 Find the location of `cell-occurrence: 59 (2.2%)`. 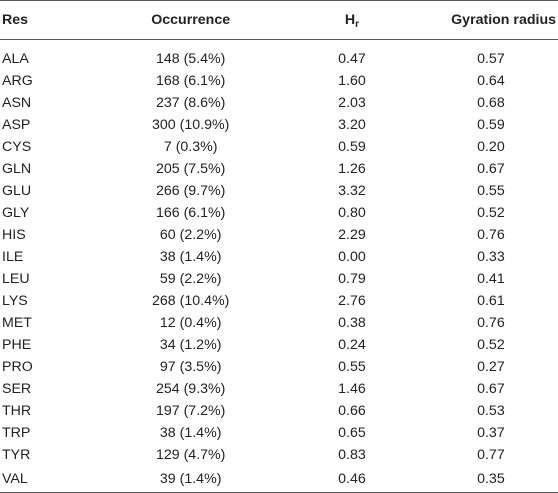

cell-occurrence: 59 (2.2%) is located at coordinates (190, 279).